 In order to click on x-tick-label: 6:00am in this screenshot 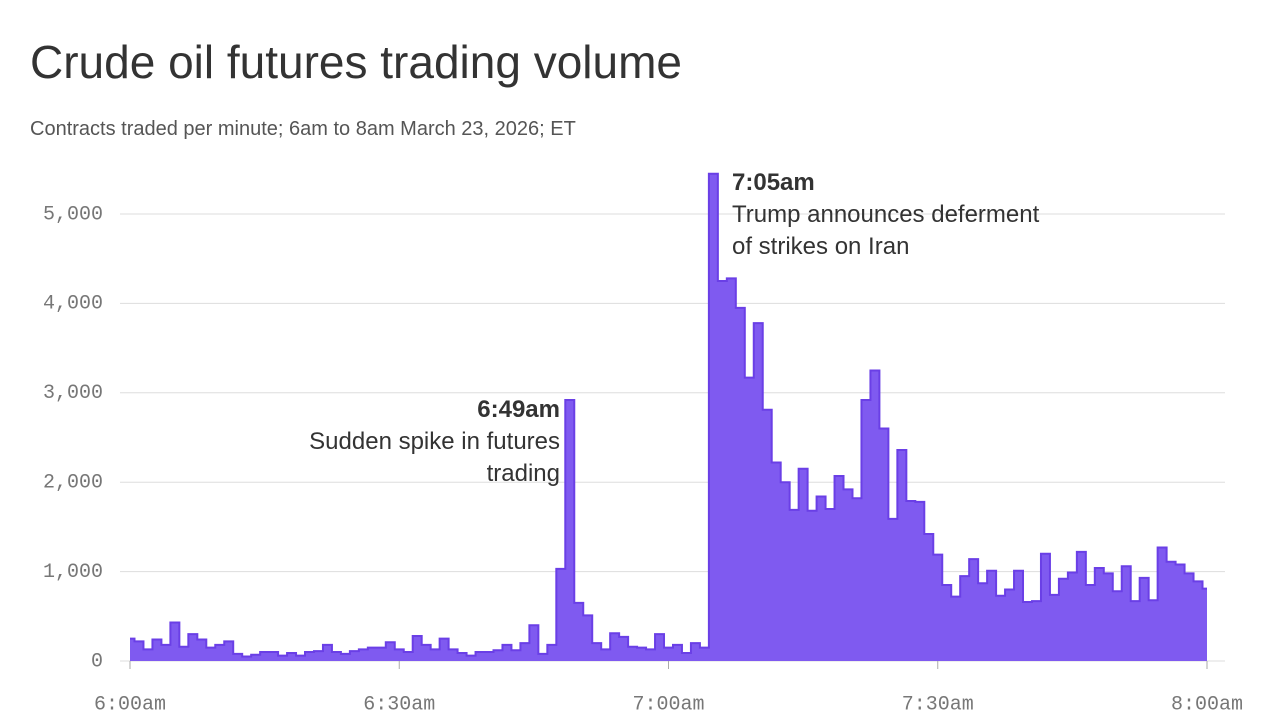, I will do `click(130, 704)`.